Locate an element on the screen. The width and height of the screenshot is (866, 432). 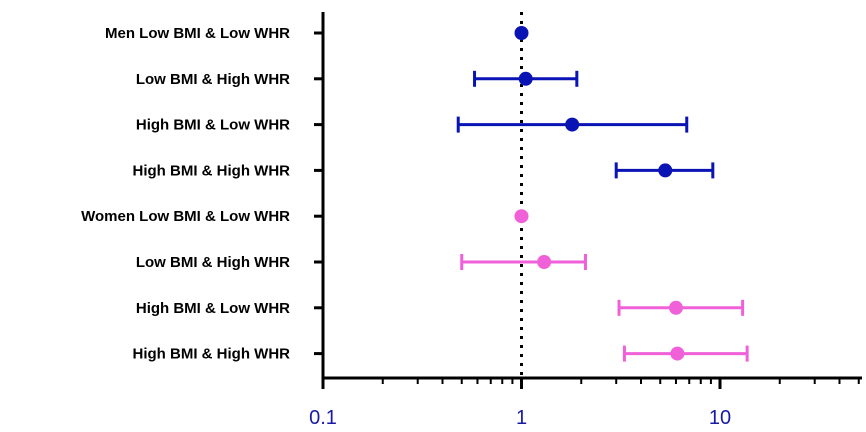
y-axis-ticks is located at coordinates (318, 193).